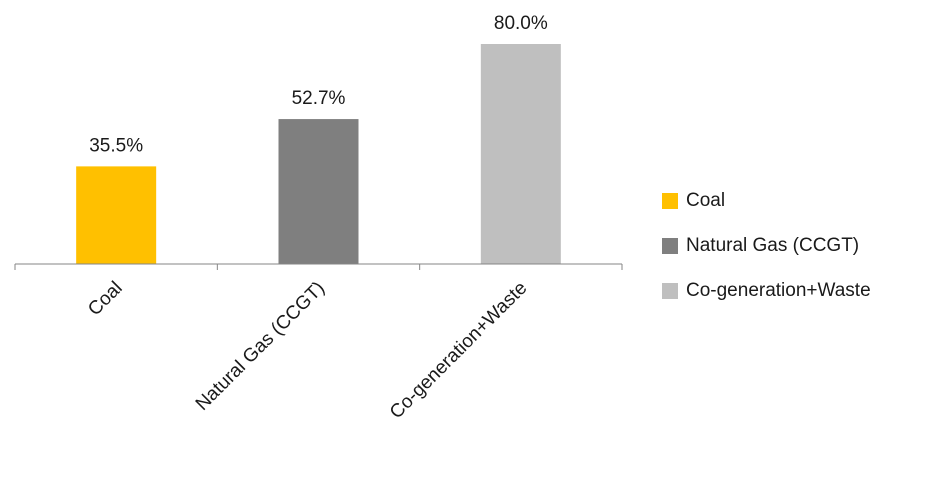  I want to click on bar-natural-gas-ccgt, so click(318, 191).